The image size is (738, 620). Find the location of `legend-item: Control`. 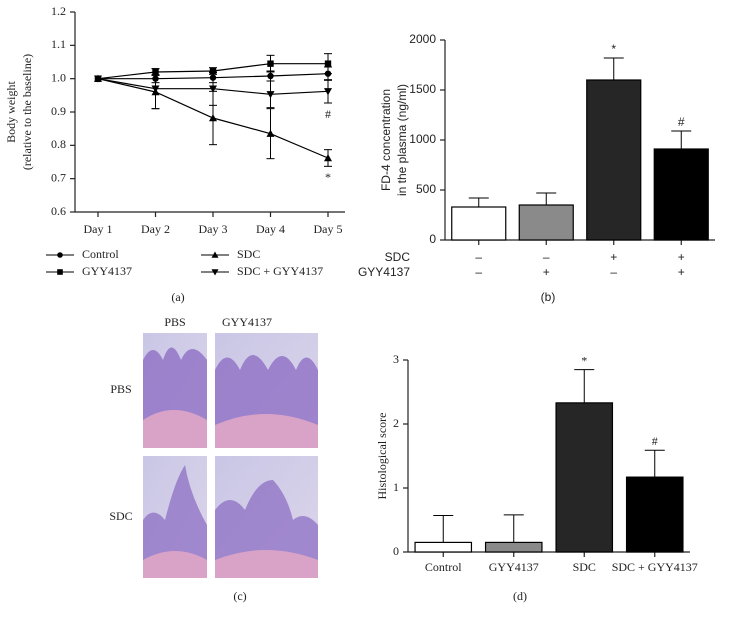

legend-item: Control is located at coordinates (82, 254).